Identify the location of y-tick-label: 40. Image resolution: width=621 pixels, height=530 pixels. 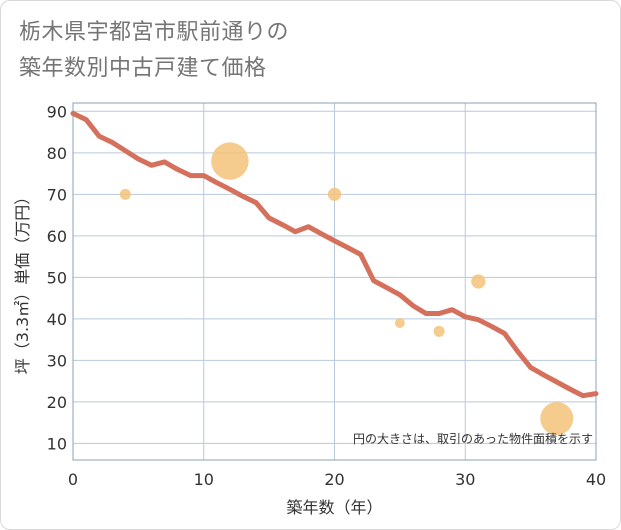
(57, 319).